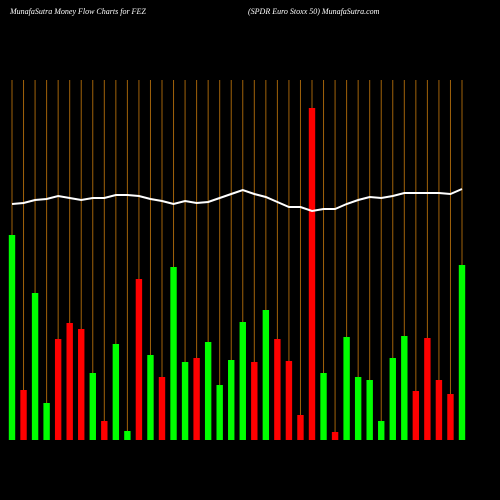 Image resolution: width=500 pixels, height=500 pixels. I want to click on chart-subtitle: (SPDR Euro Stoxx 50) MunafaSutra.com, so click(314, 11).